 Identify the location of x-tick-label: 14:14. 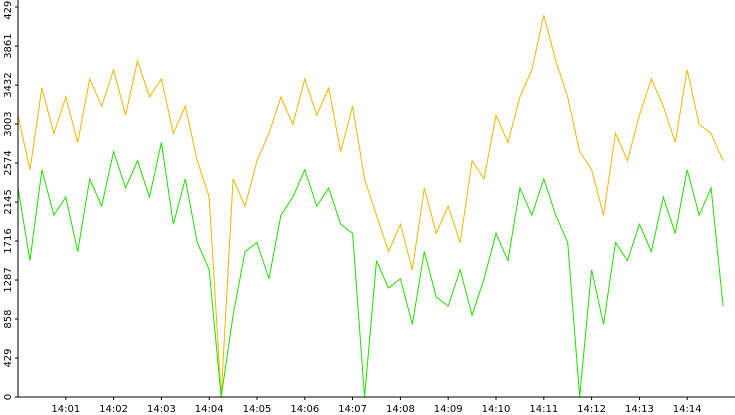
(687, 409).